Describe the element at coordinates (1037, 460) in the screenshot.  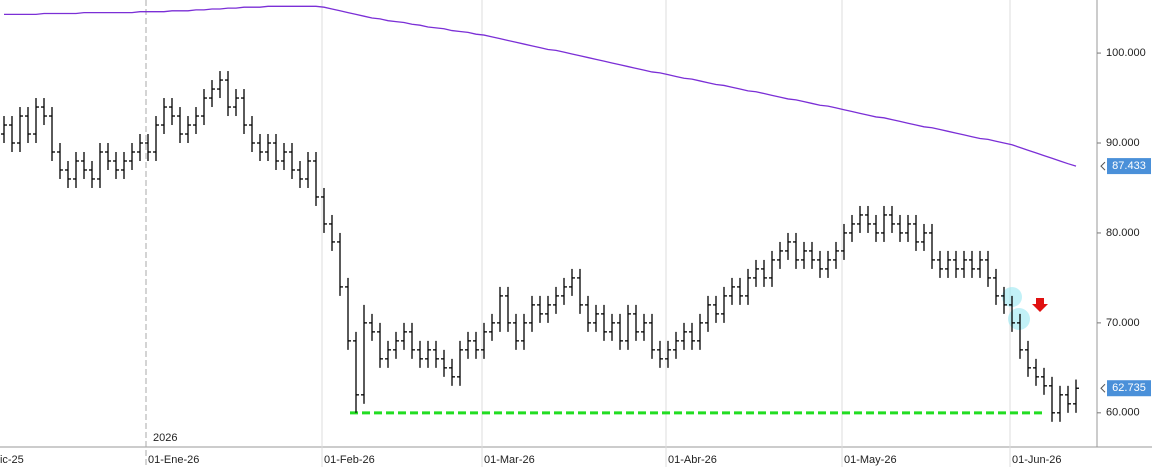
I see `x-tick-label: 01-Jun-26` at that location.